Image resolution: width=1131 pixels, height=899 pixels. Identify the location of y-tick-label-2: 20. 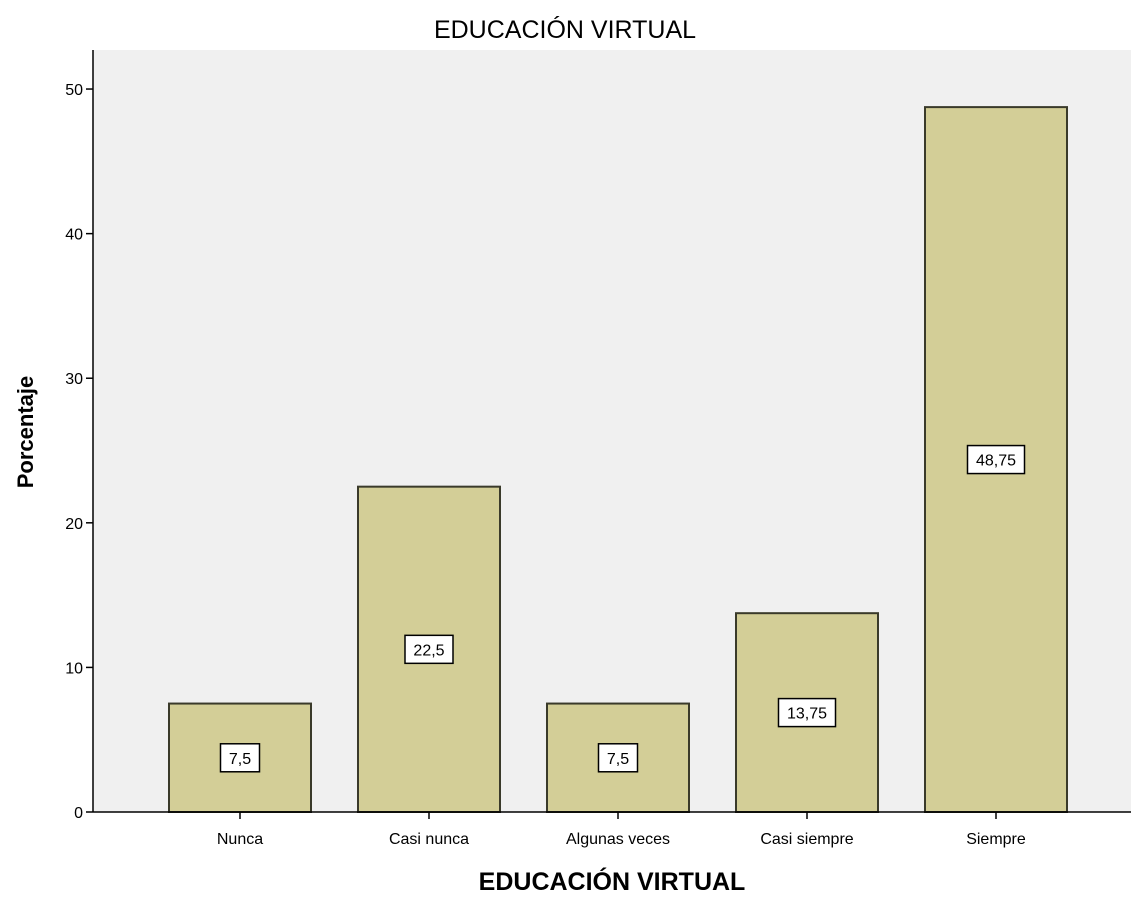
(74, 524).